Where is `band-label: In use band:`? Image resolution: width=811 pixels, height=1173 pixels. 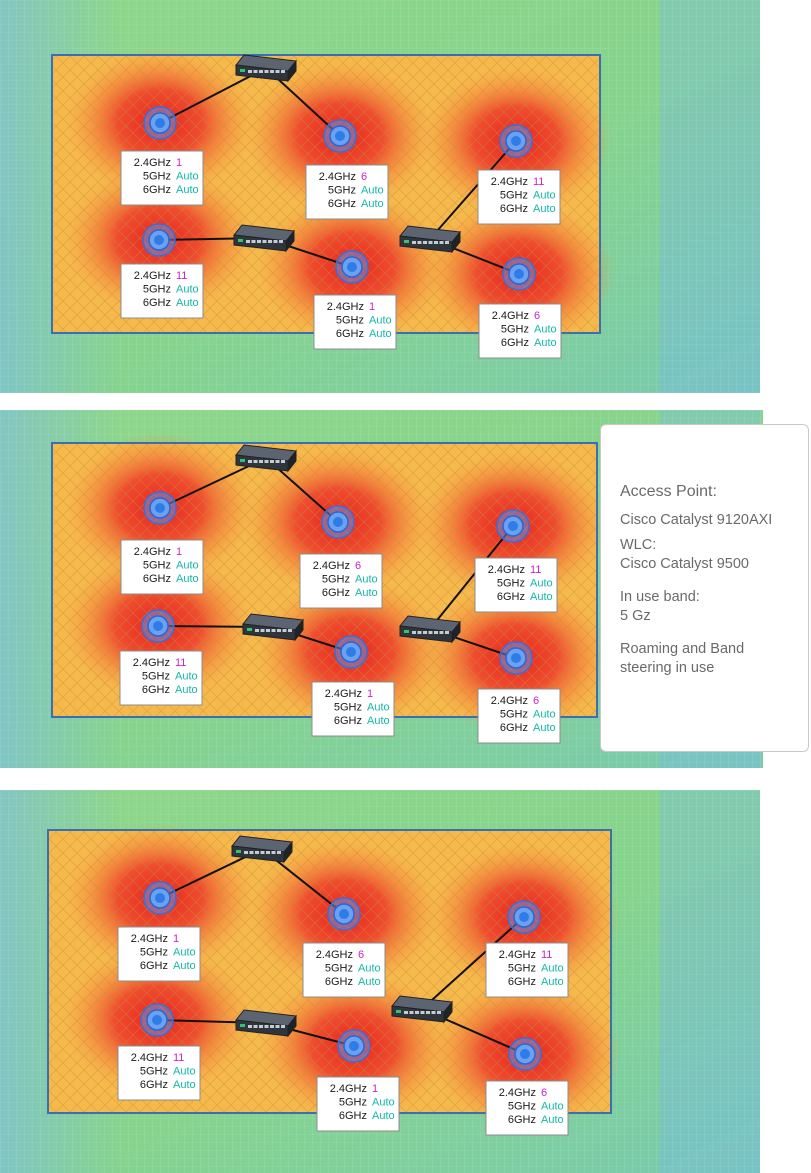 band-label: In use band: is located at coordinates (660, 597).